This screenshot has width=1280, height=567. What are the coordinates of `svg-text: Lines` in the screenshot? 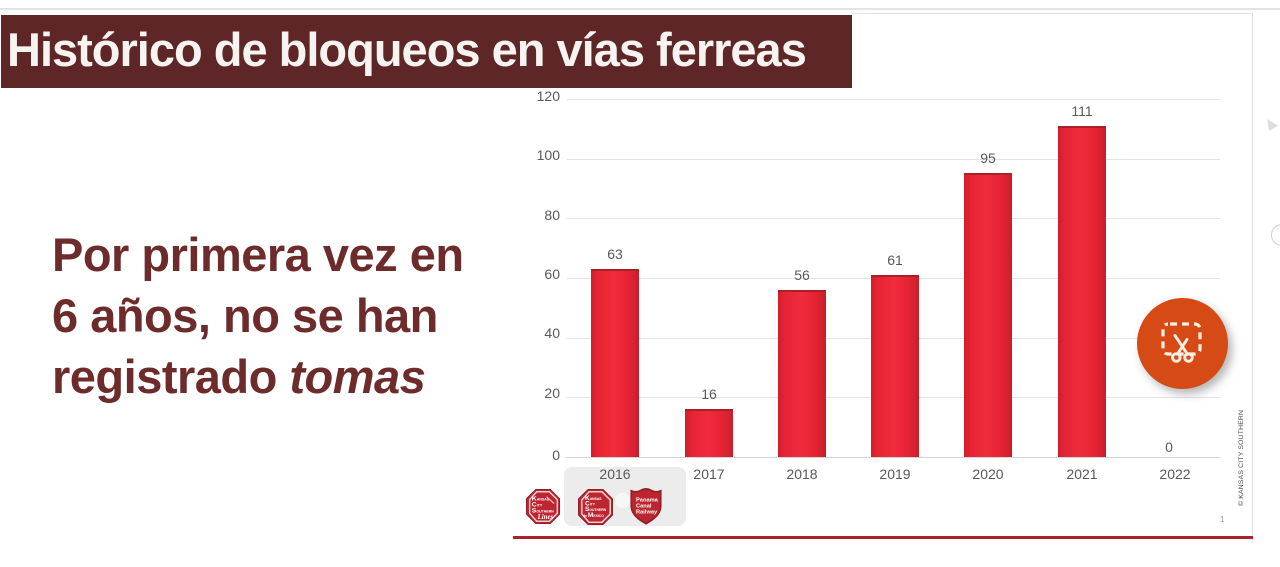 It's located at (545, 517).